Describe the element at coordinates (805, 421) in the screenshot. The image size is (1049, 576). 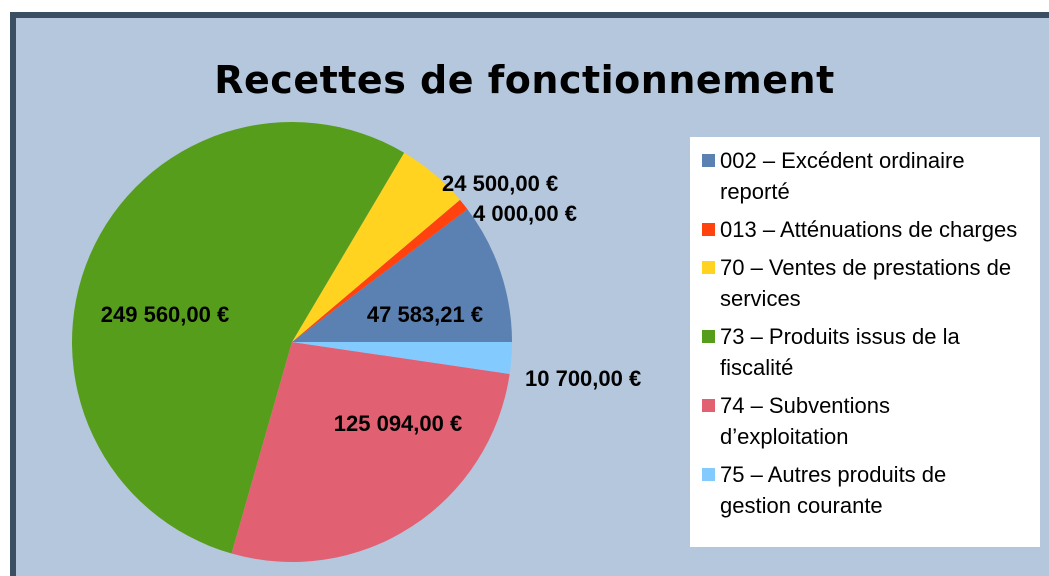
I see `legend-label: 74 – Subventions d’exploitation` at that location.